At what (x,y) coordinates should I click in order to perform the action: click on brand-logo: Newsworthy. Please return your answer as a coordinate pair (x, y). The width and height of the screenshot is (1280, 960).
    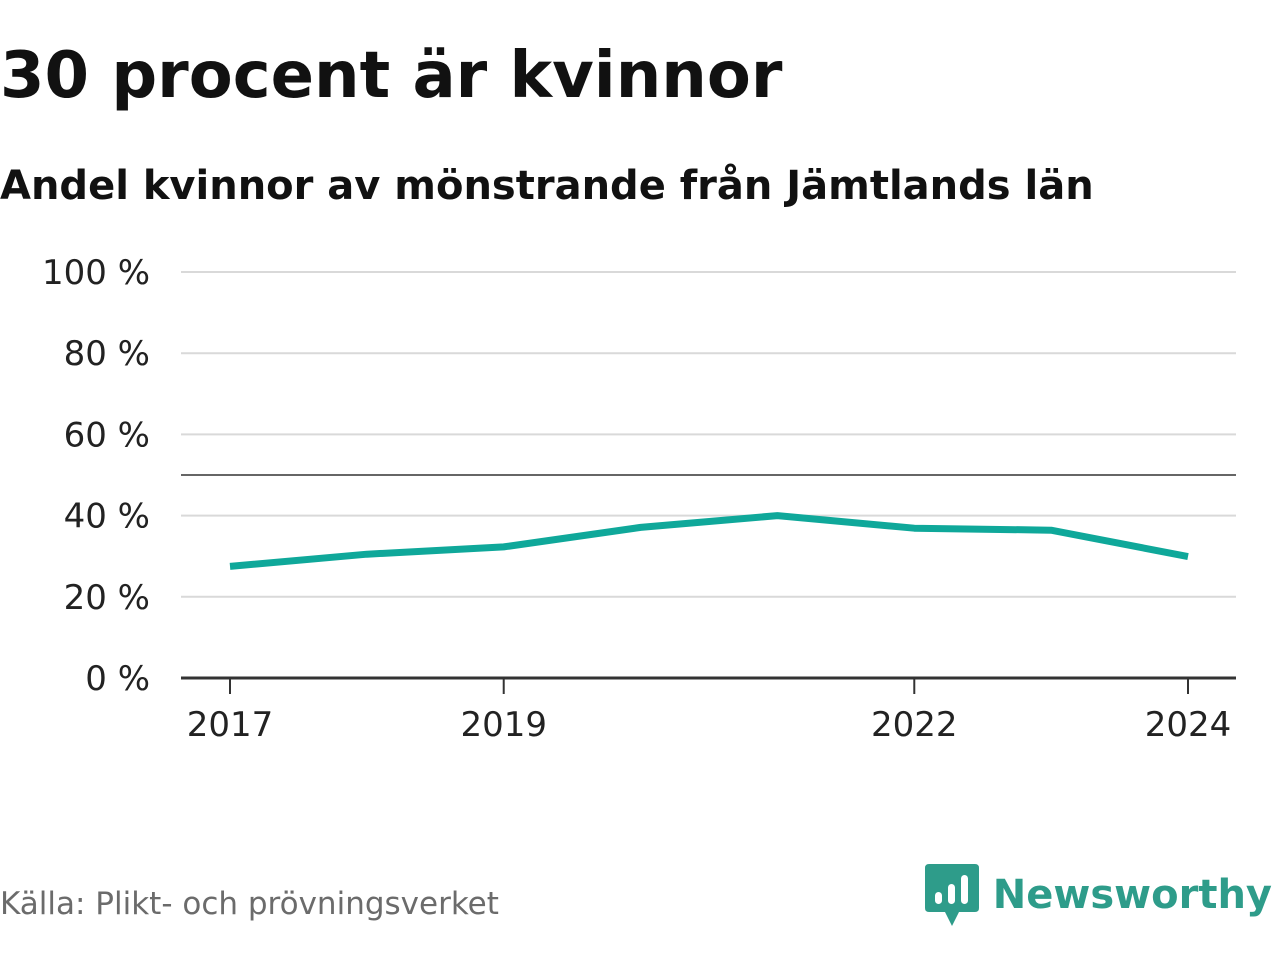
    Looking at the image, I should click on (1098, 895).